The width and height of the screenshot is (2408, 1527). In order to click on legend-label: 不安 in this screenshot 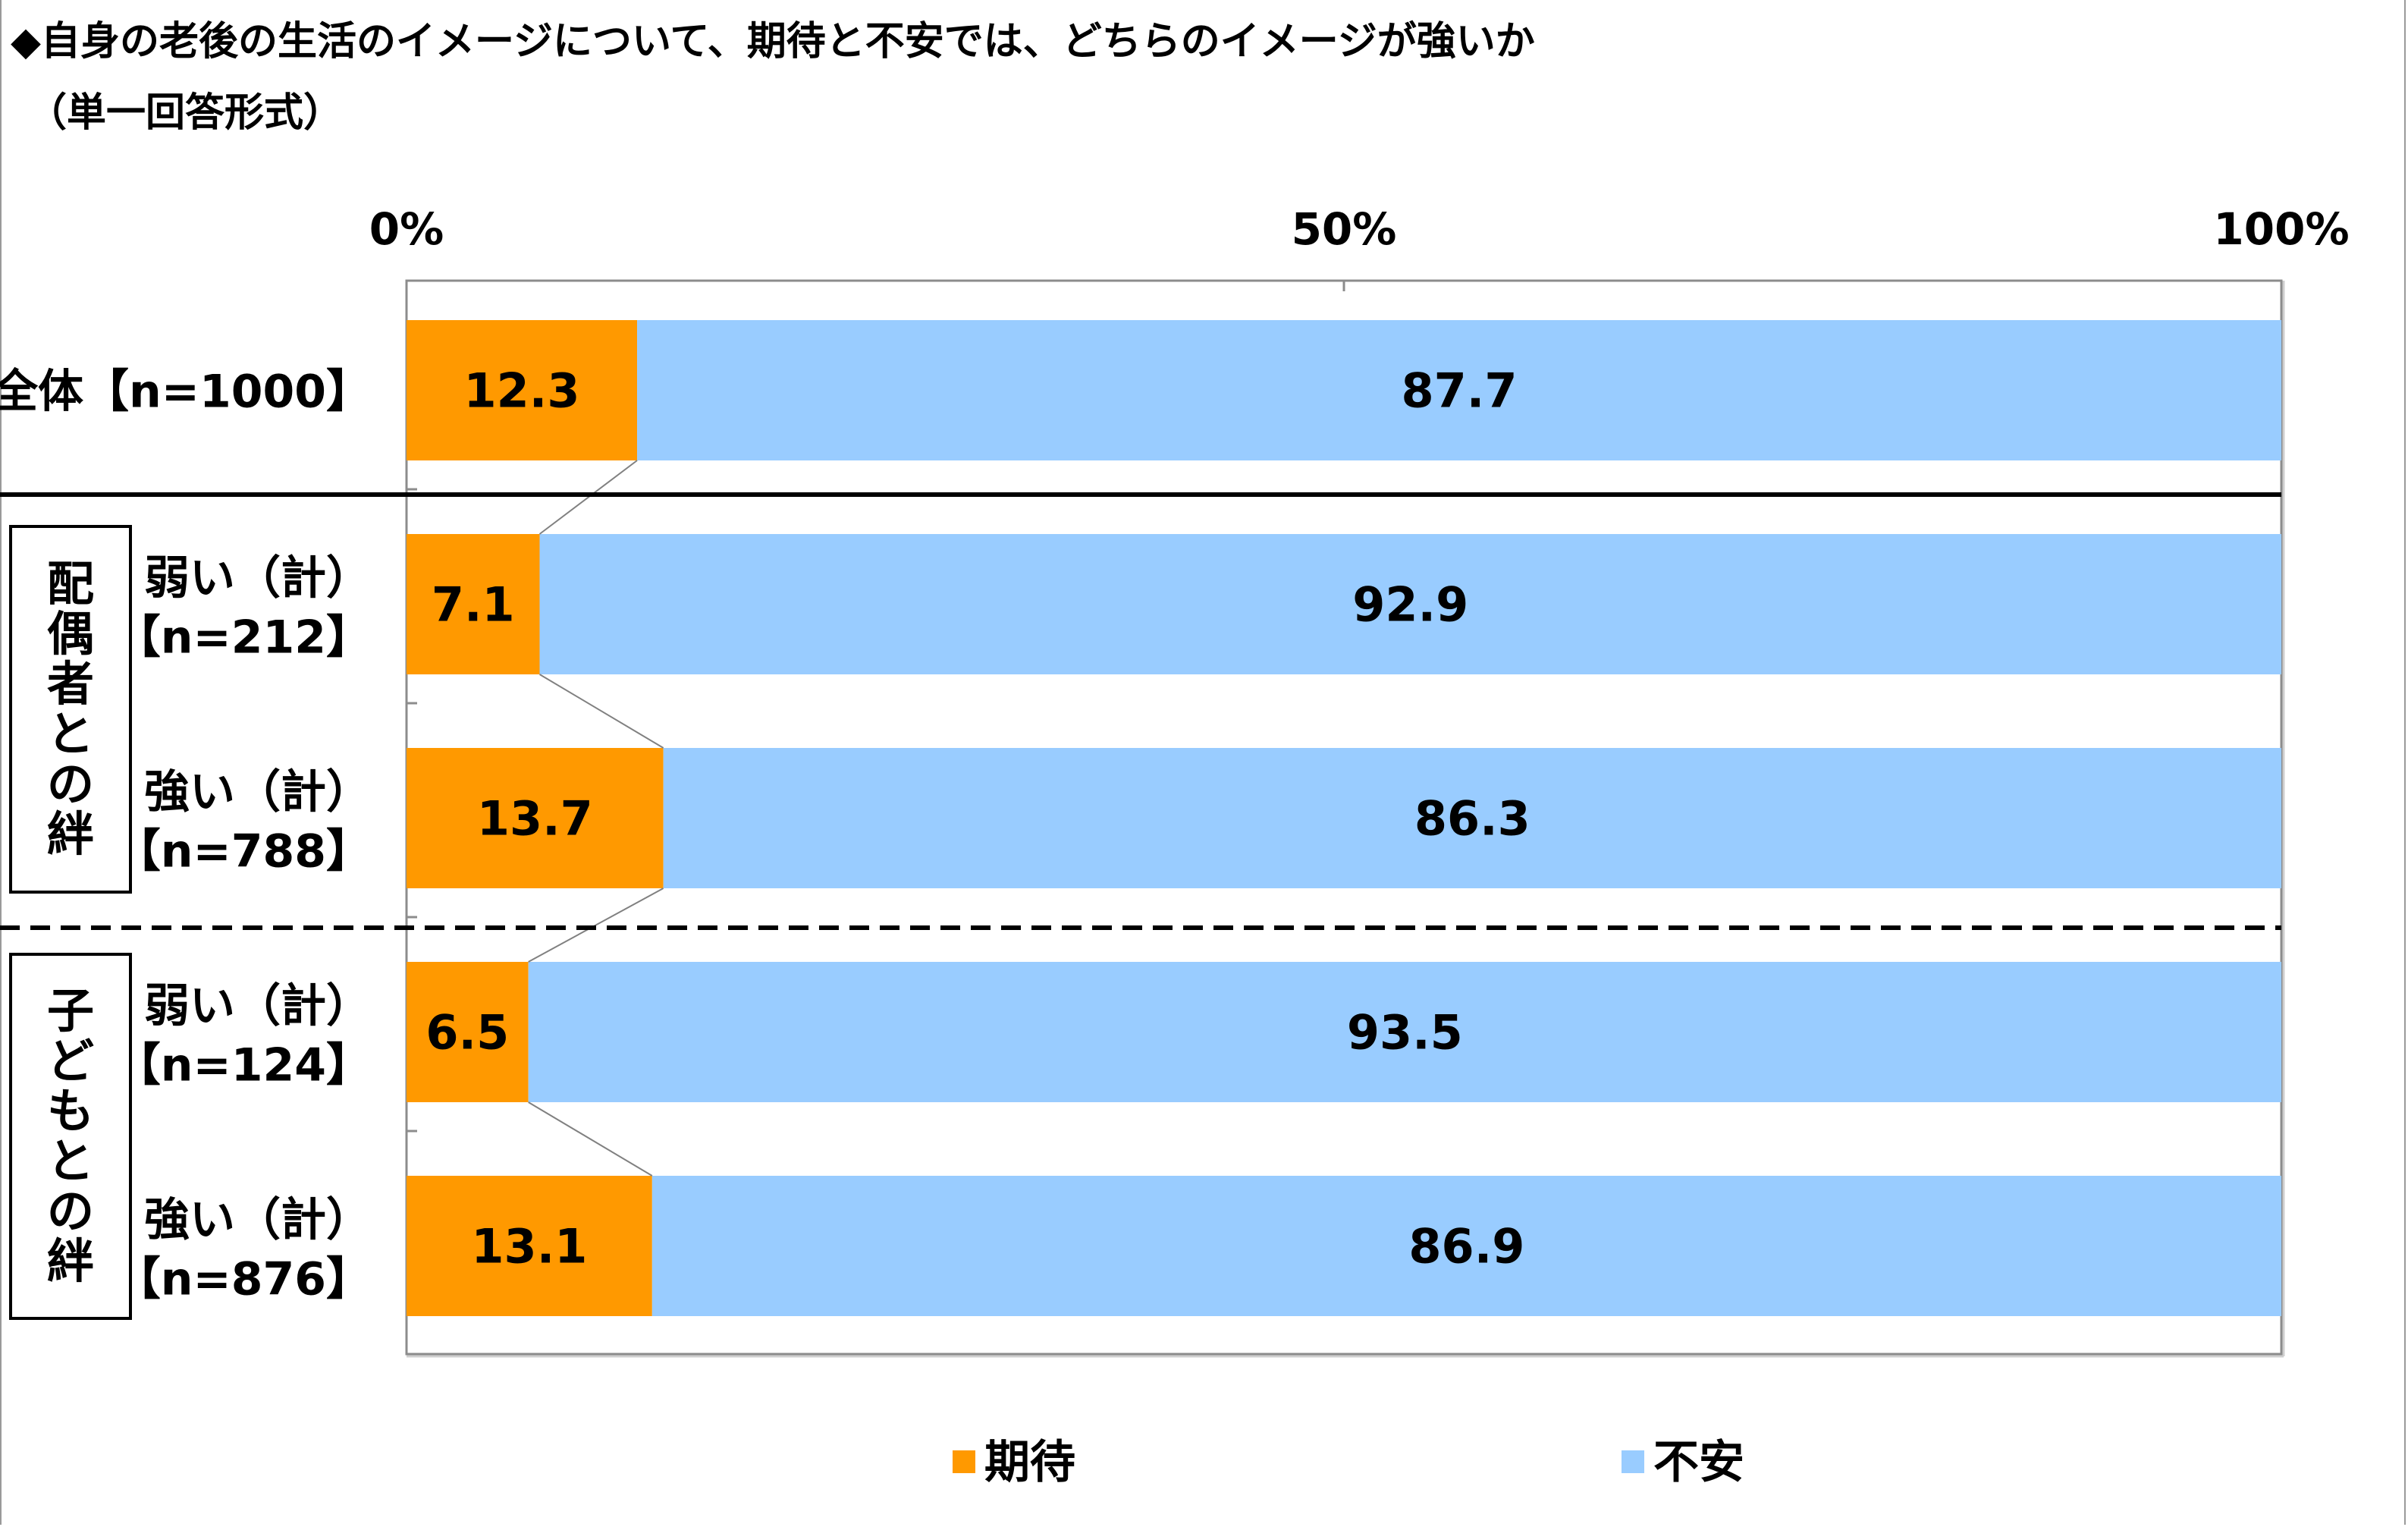, I will do `click(1698, 1462)`.